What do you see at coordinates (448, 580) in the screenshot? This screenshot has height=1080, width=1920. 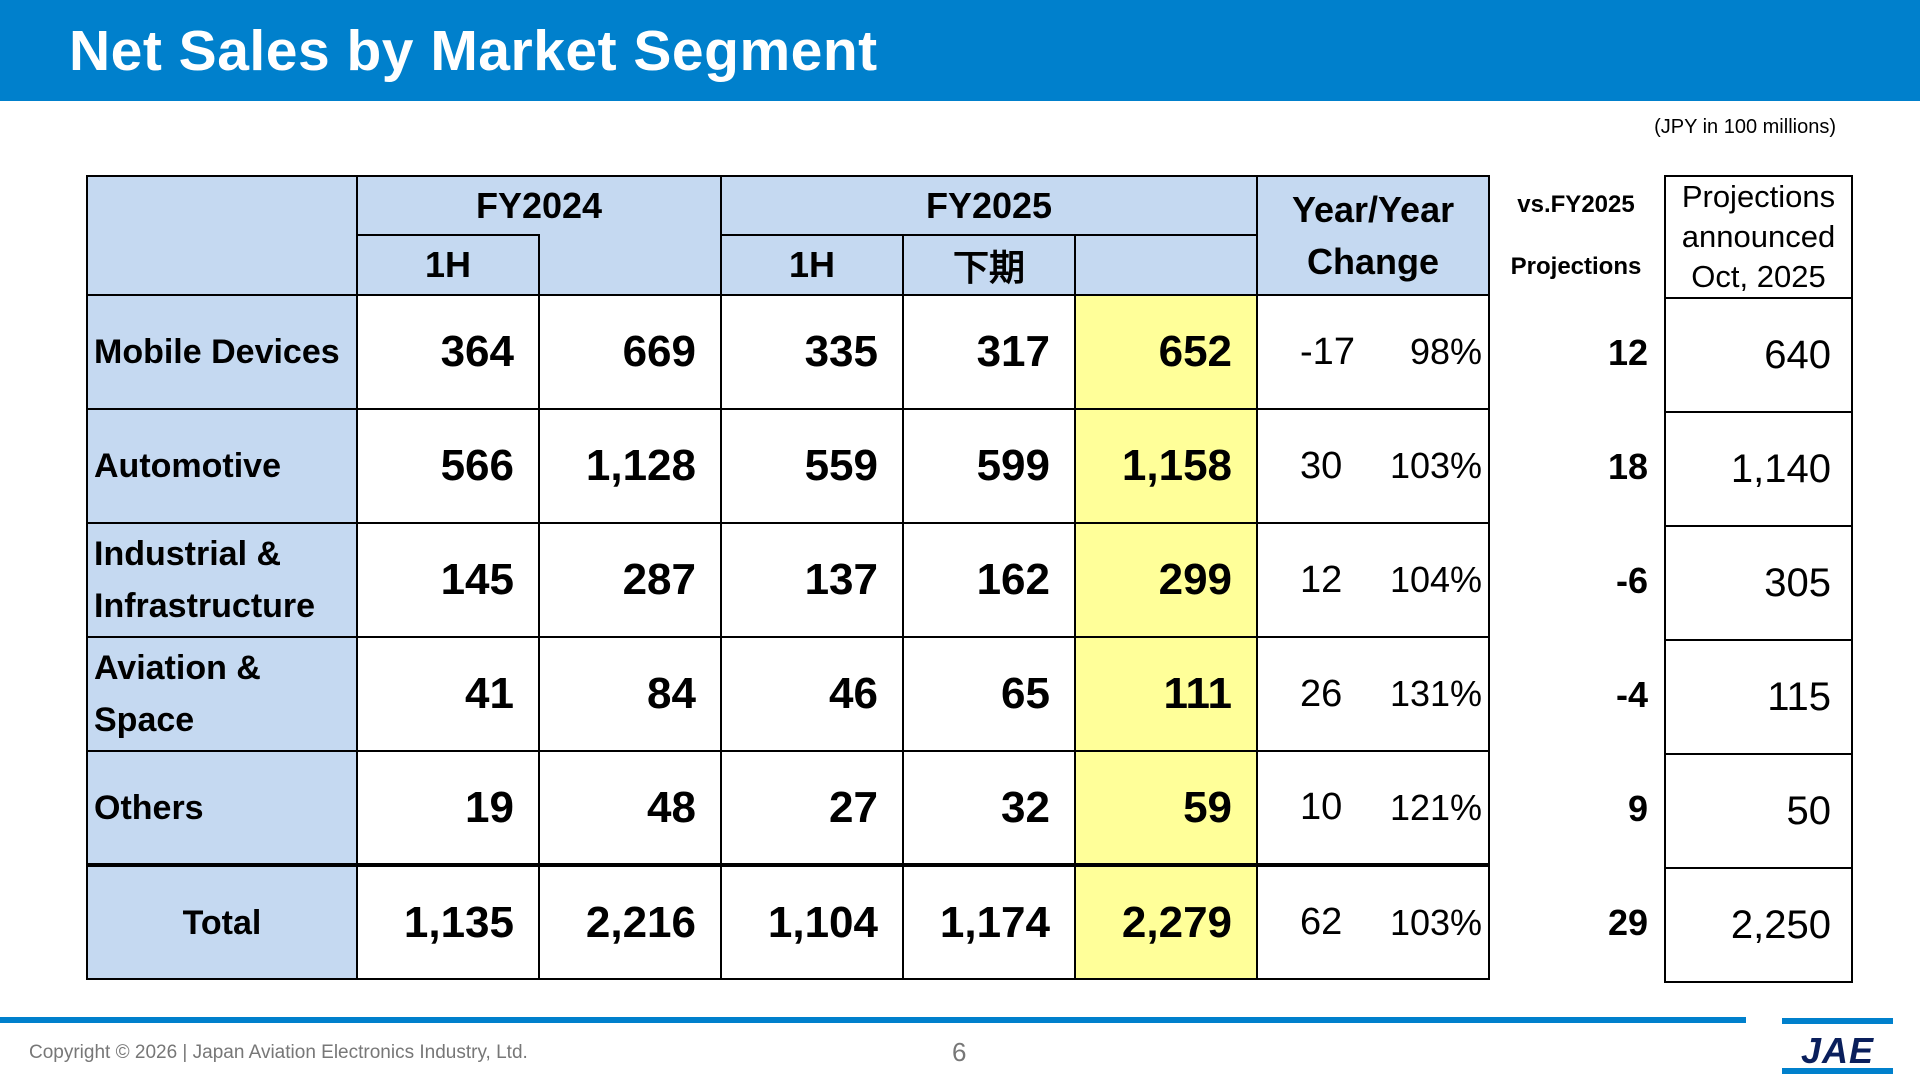 I see `cell-fy2024-1h: 145` at bounding box center [448, 580].